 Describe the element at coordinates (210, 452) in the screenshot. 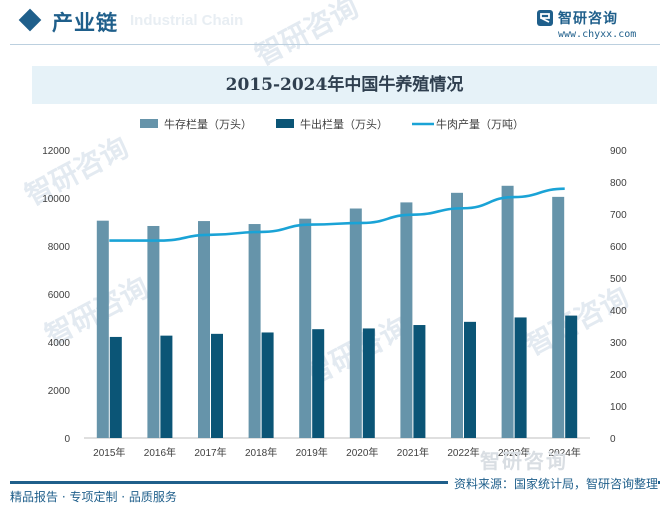

I see `x-tick-label: 2017年` at that location.